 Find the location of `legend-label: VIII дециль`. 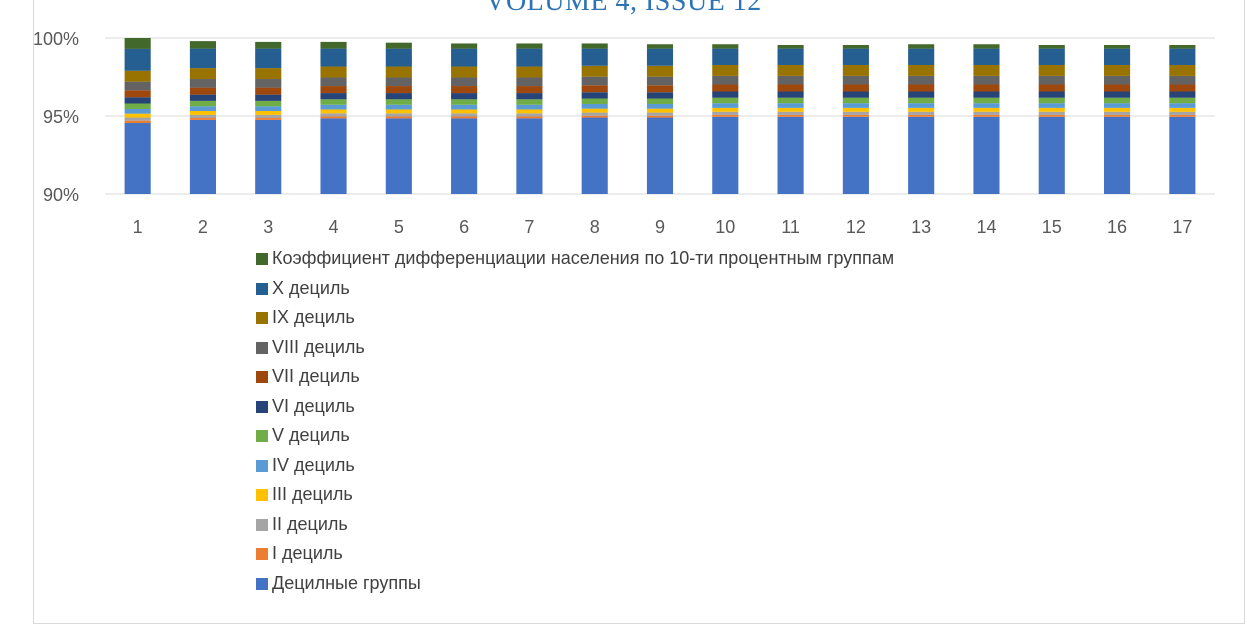

legend-label: VIII дециль is located at coordinates (318, 346).